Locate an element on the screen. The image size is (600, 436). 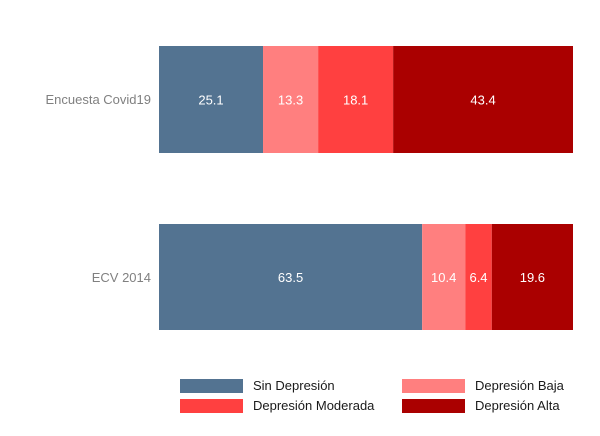
bar-encuesta-covid19-depresion-baja is located at coordinates (291, 99).